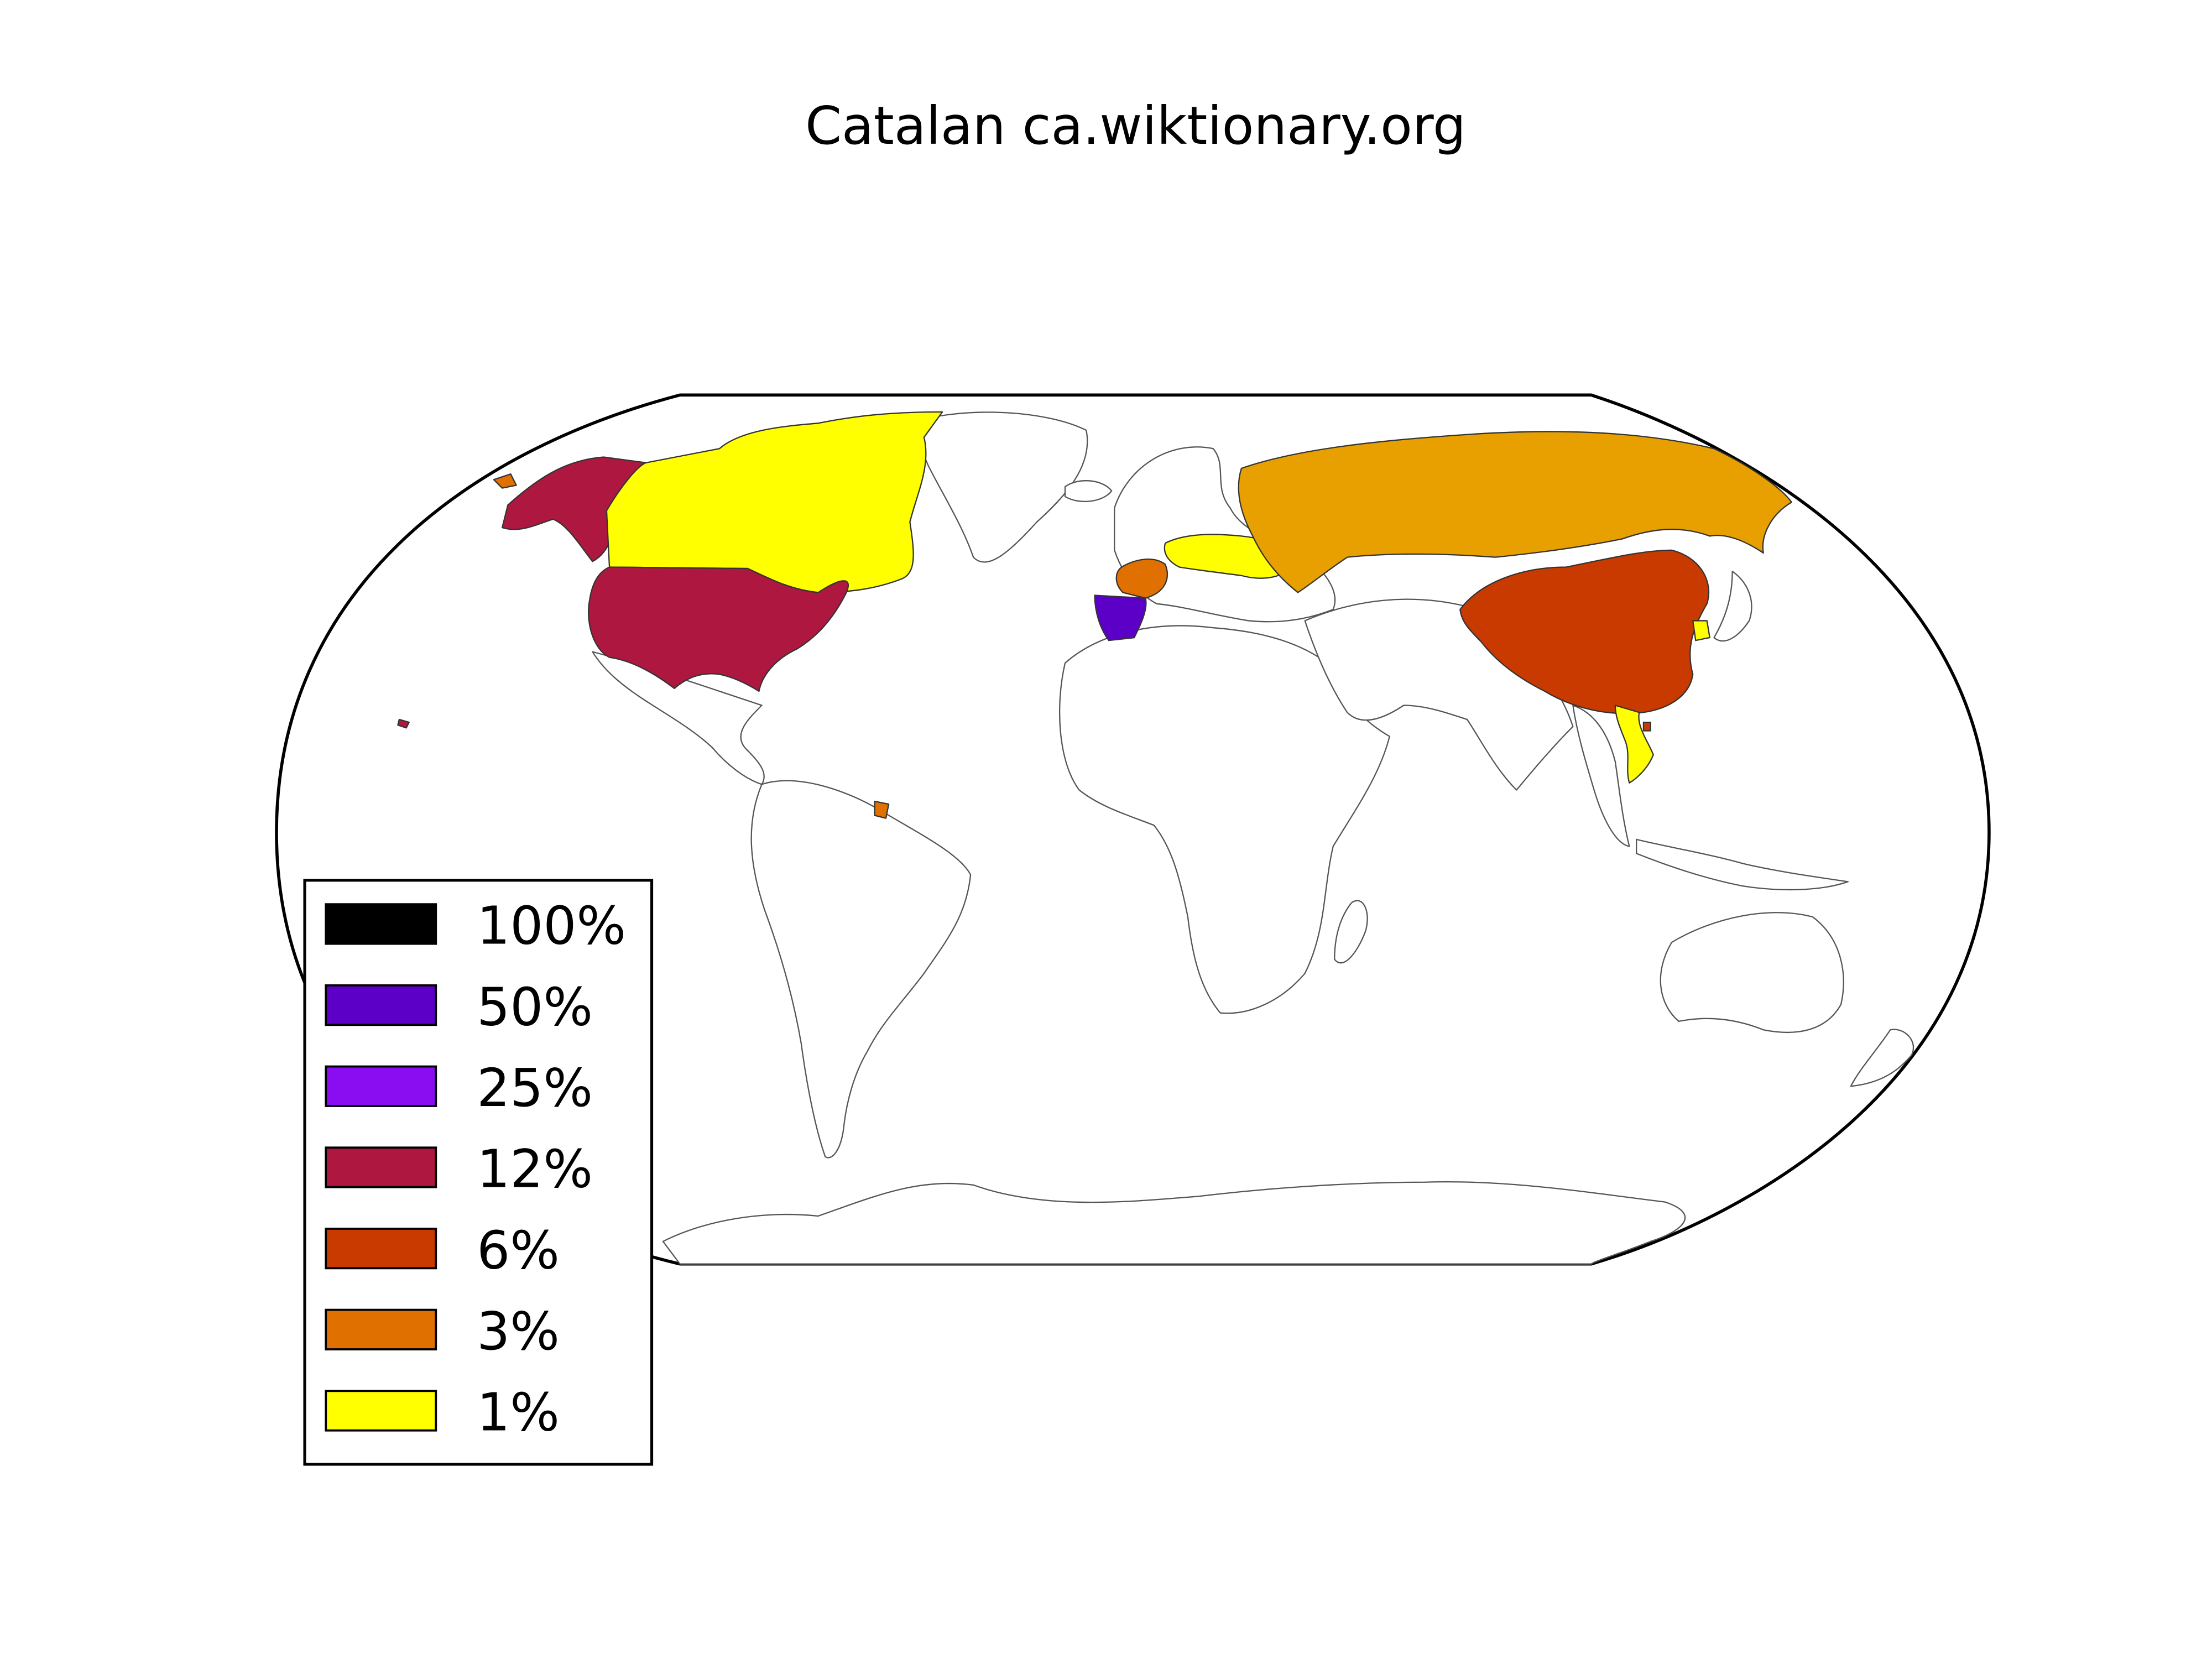 Image resolution: width=2212 pixels, height=1659 pixels. Describe the element at coordinates (552, 926) in the screenshot. I see `legend-label-0: 100%` at that location.